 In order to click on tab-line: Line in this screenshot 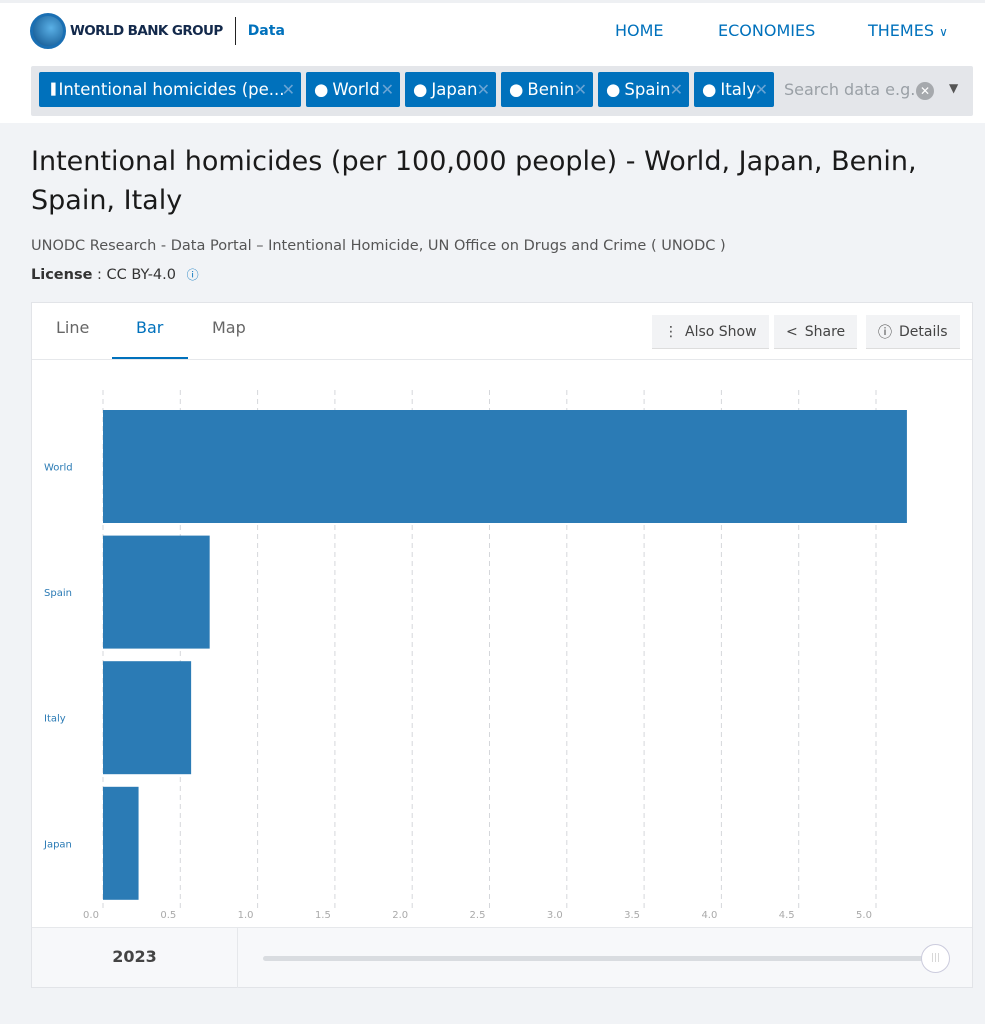, I will do `click(73, 327)`.